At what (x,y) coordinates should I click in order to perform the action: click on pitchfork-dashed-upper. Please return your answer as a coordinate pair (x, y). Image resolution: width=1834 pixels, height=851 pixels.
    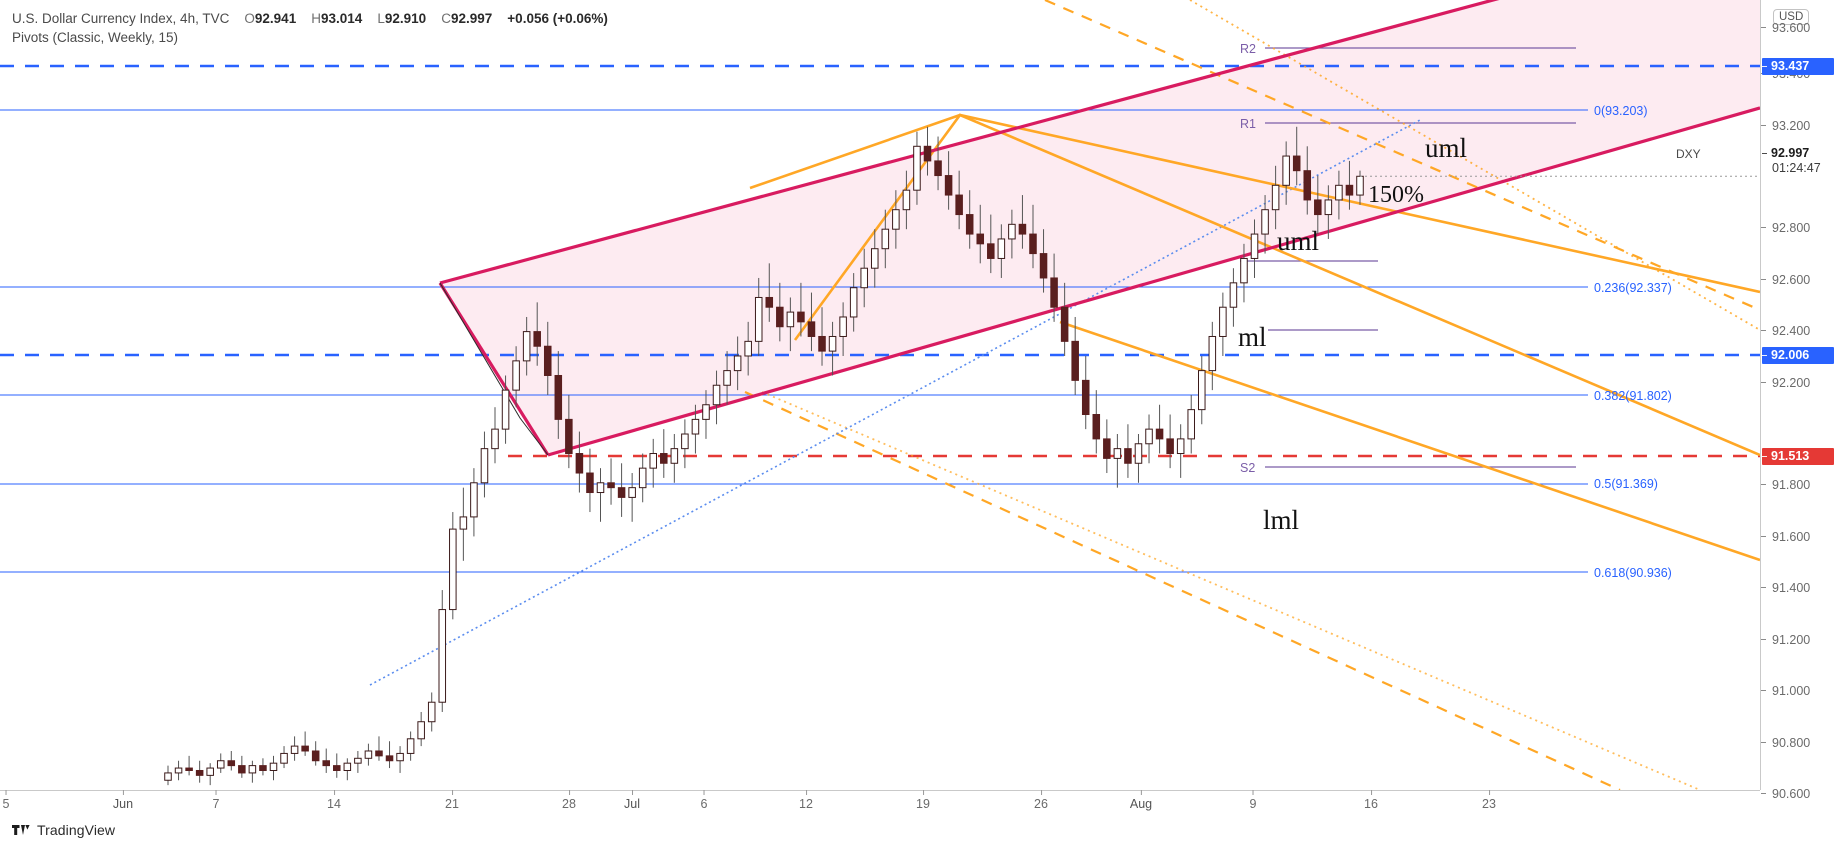
    Looking at the image, I should click on (1402, 156).